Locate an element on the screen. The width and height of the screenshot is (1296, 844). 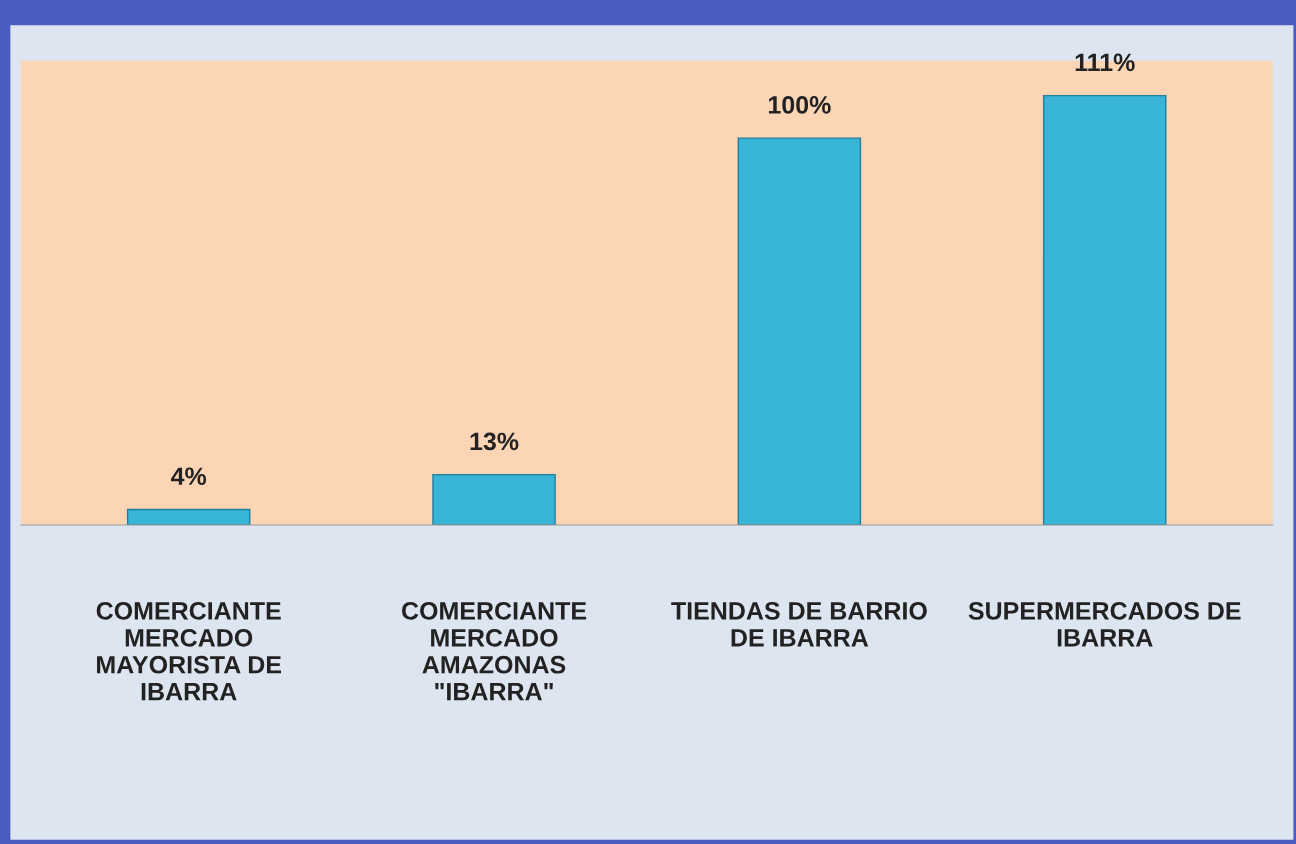
data-label: 111% is located at coordinates (1105, 62).